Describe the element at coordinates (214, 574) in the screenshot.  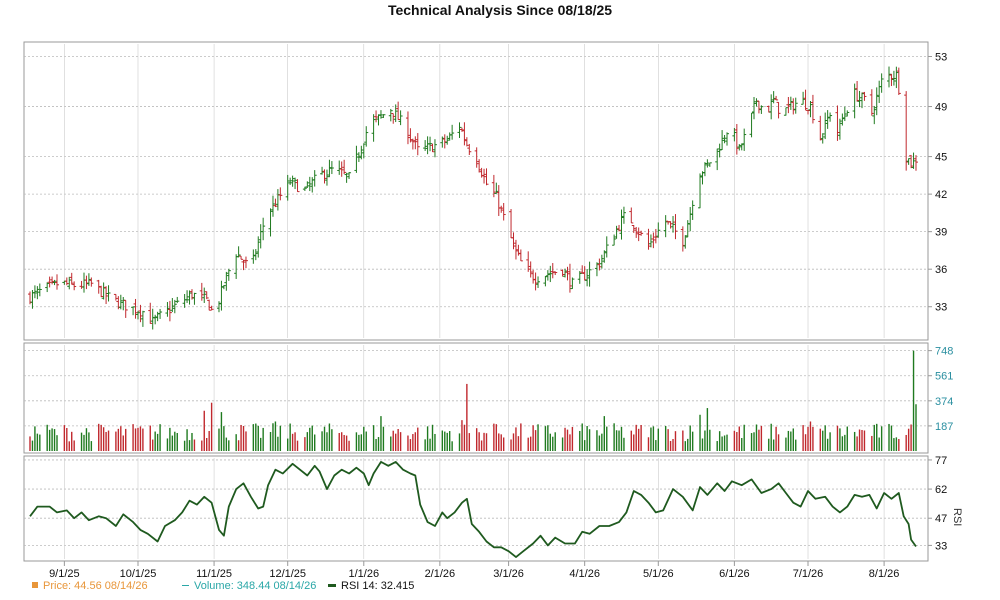
I see `x-tick-label: 11/1/25` at that location.